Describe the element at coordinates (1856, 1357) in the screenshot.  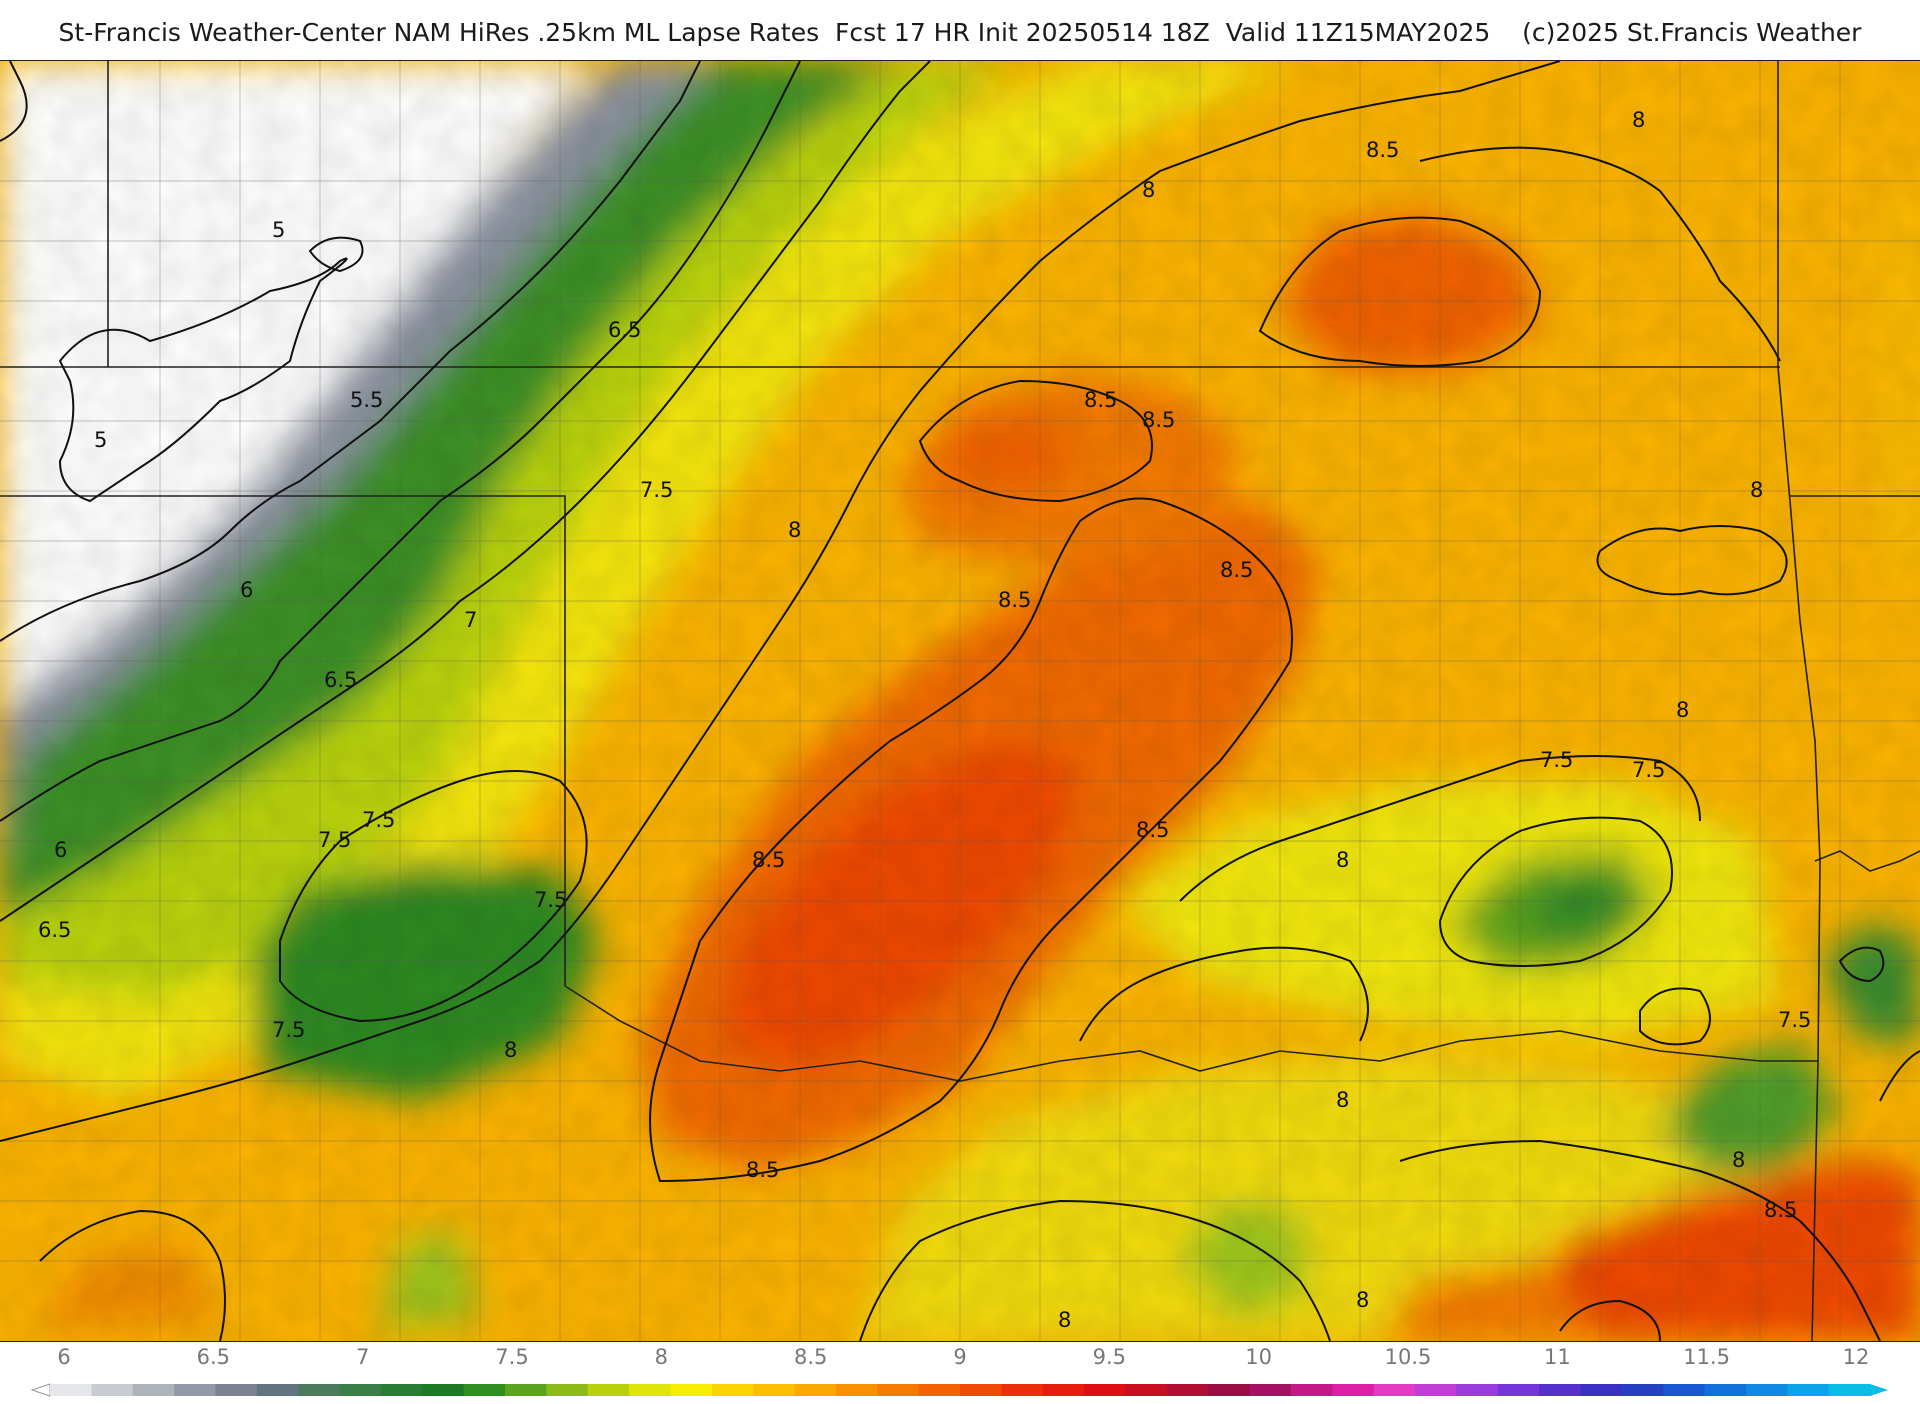
I see `scale-tick-label: 12` at that location.